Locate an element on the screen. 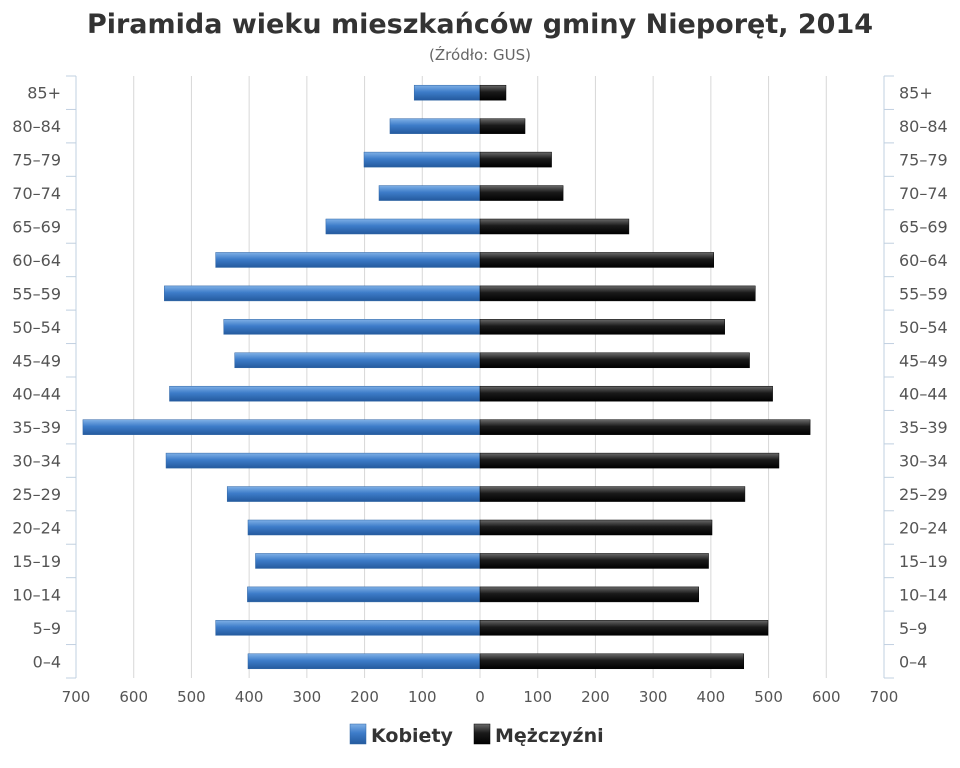 The height and width of the screenshot is (768, 960). chart-subtitle: (Źródło: GUS) is located at coordinates (480, 54).